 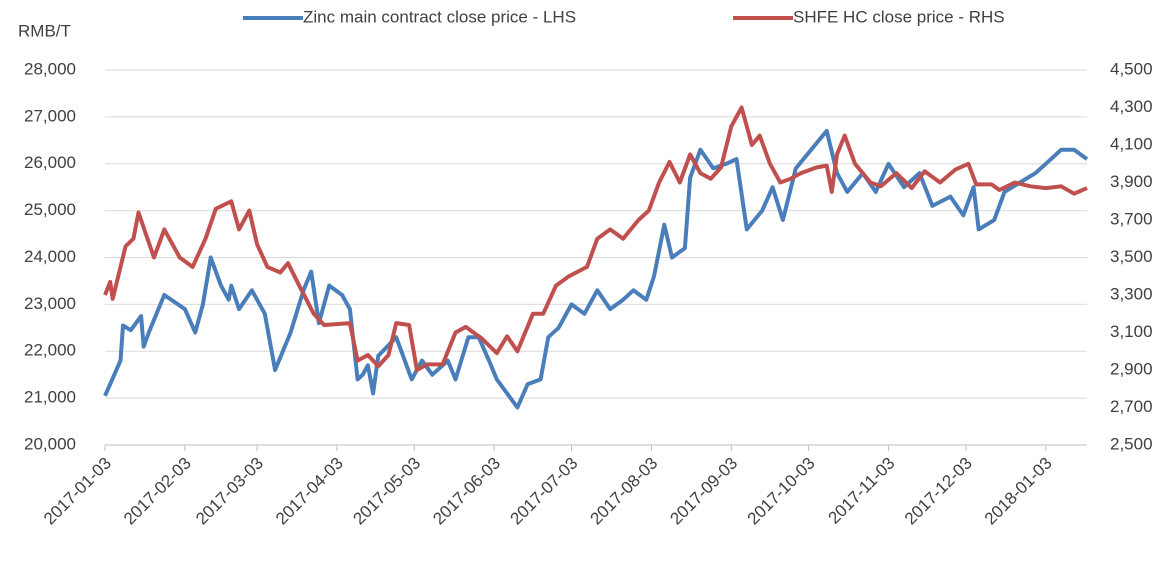 What do you see at coordinates (1131, 443) in the screenshot?
I see `y2-tick-label: 2,500` at bounding box center [1131, 443].